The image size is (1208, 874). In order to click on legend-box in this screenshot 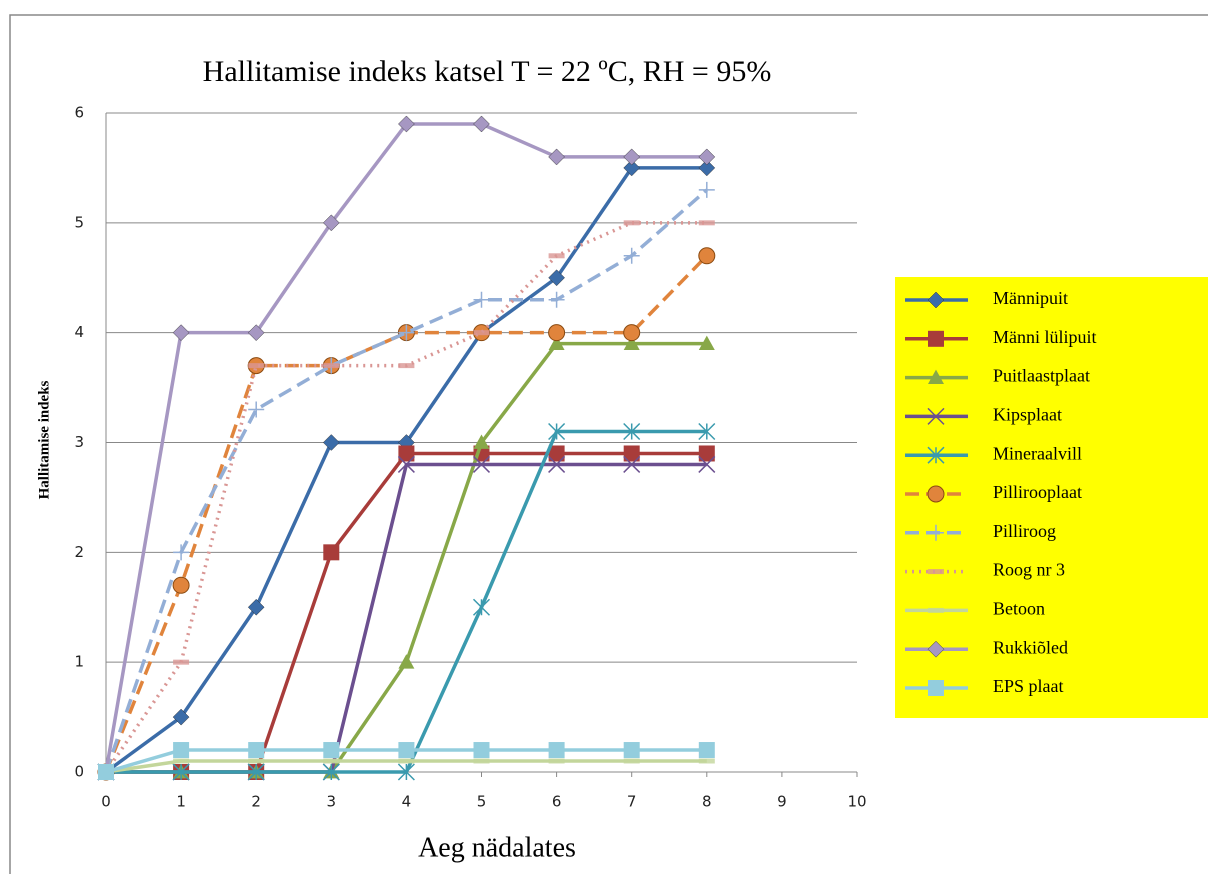, I will do `click(1051, 497)`.